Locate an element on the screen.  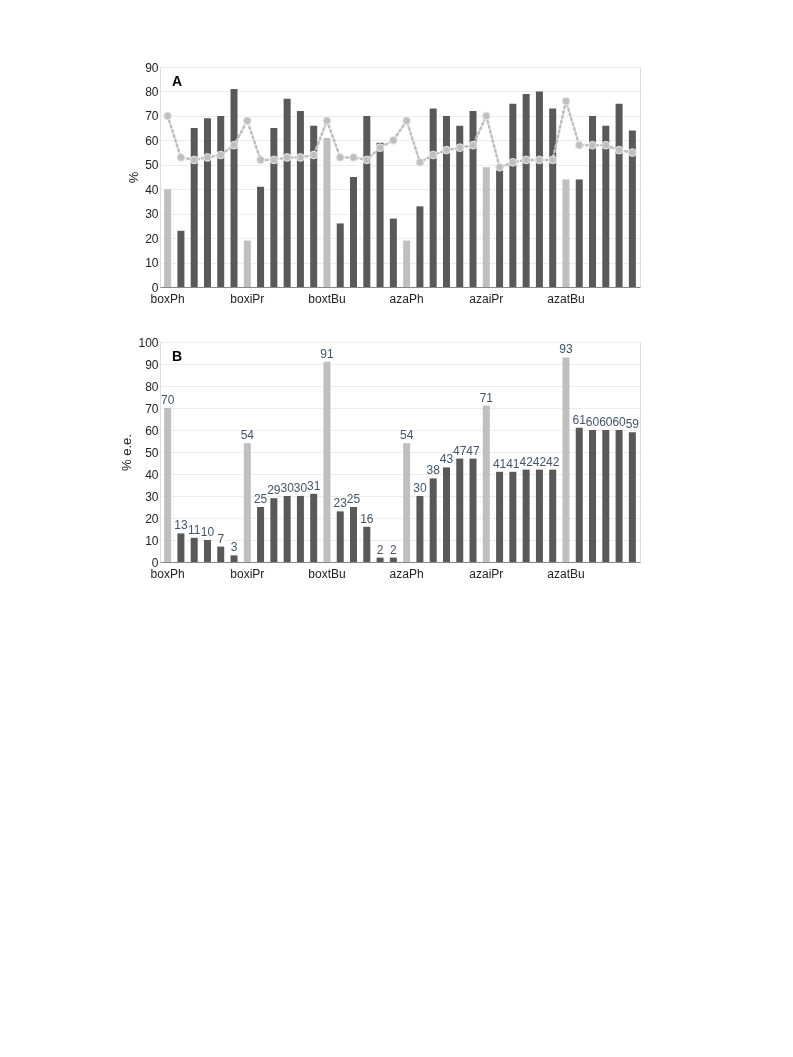
data-label: 2 is located at coordinates (394, 549).